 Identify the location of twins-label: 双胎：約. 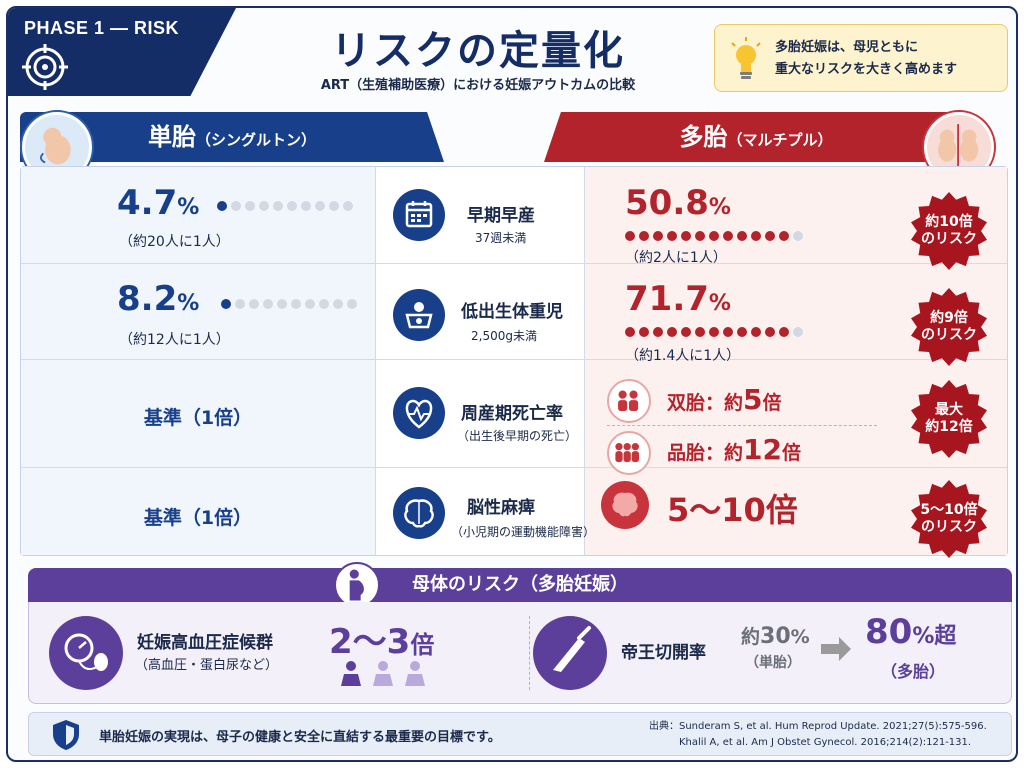
(705, 403).